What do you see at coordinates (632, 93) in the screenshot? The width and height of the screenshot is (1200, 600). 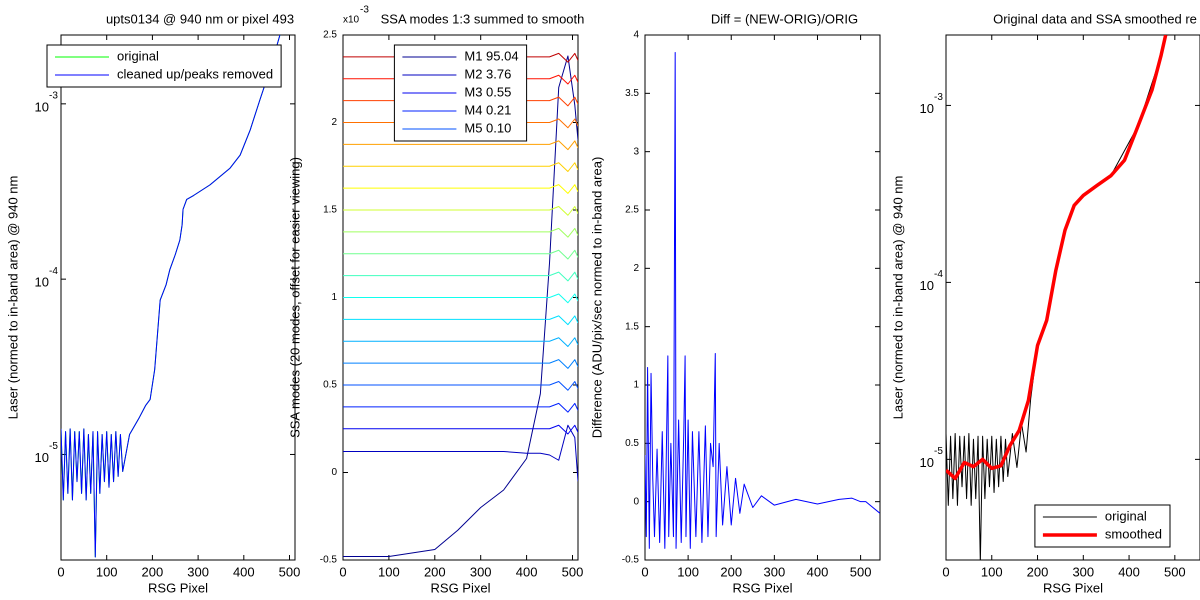 I see `y-tick-label: 3.5` at bounding box center [632, 93].